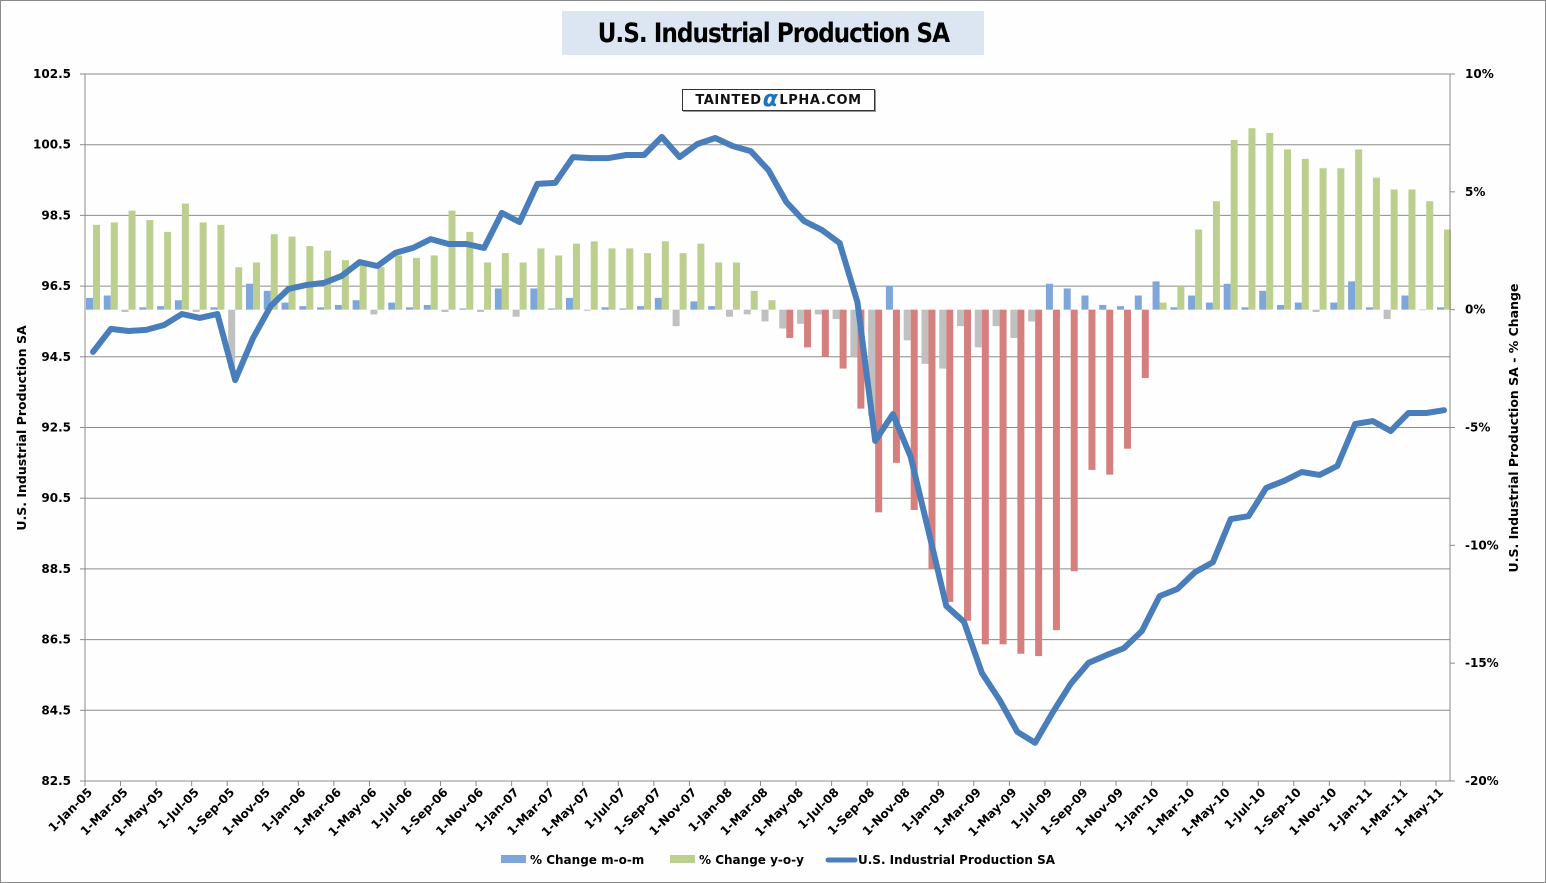  I want to click on legend-swatch-yoy, so click(682, 859).